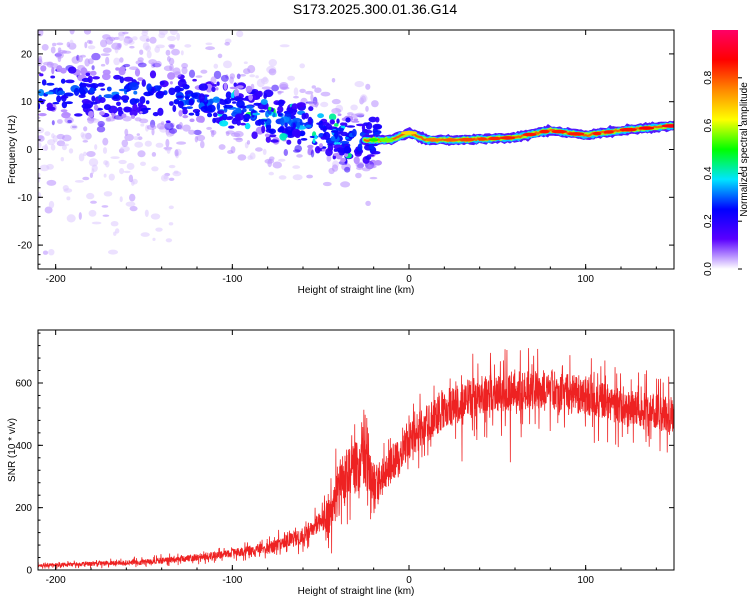  Describe the element at coordinates (25, 198) in the screenshot. I see `y-tick-label-1: -10` at that location.